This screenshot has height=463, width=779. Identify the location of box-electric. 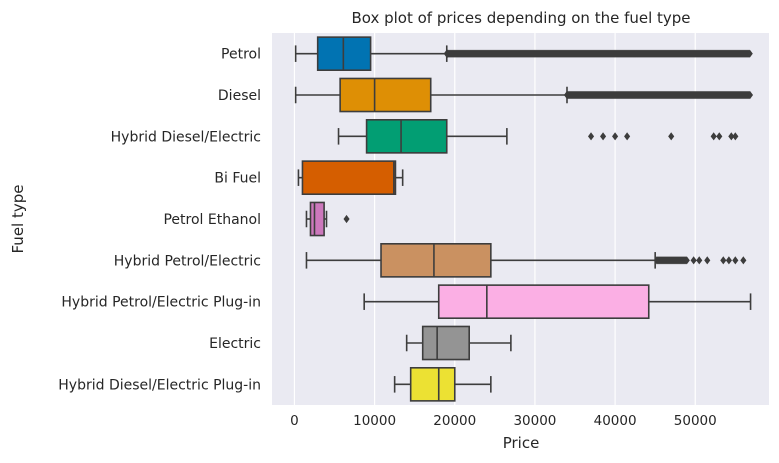
(445, 343).